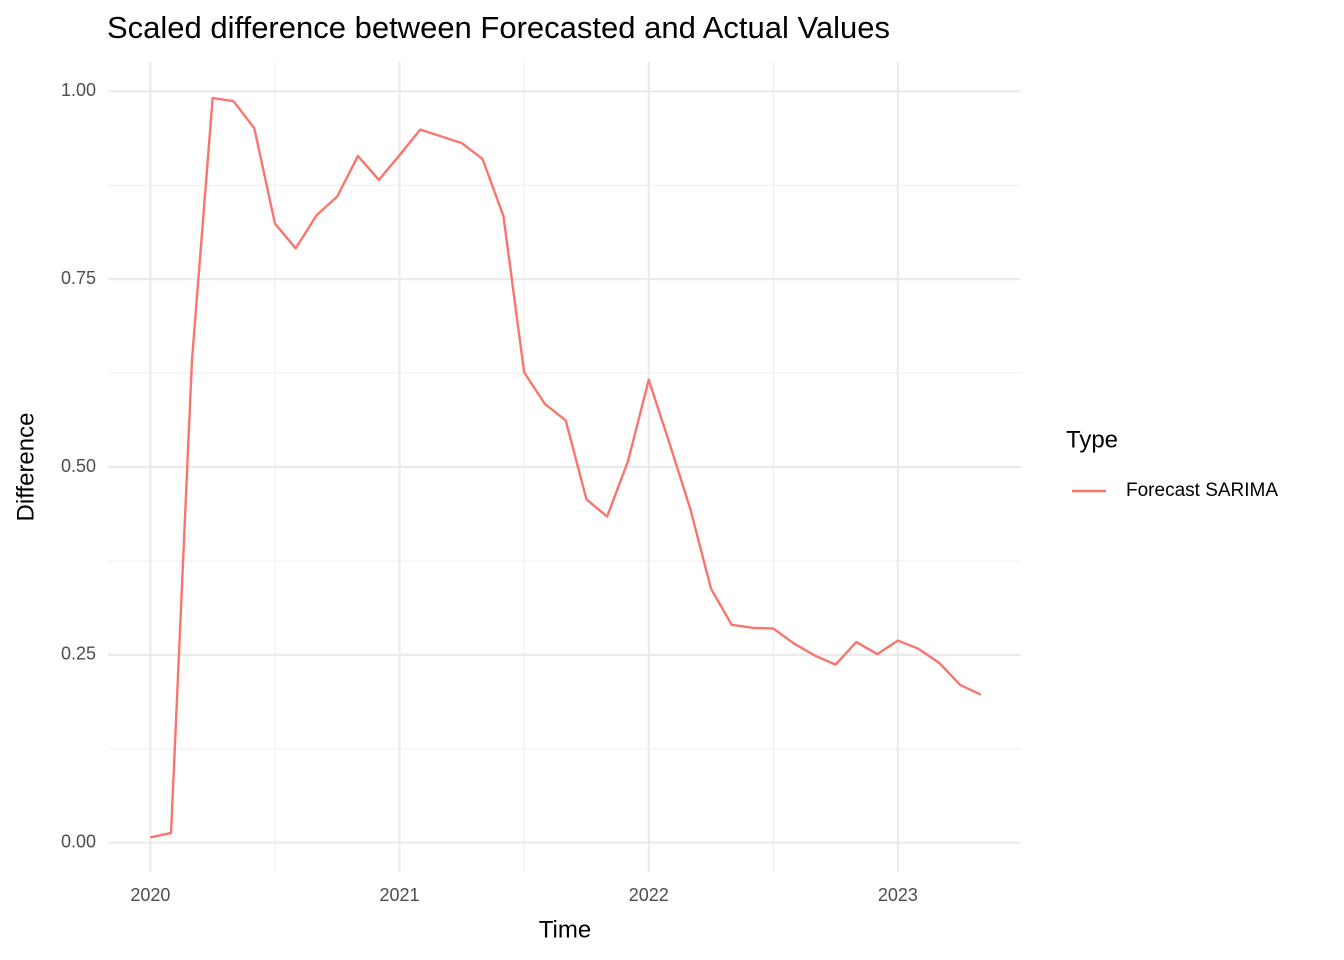 The image size is (1344, 960). Describe the element at coordinates (78, 278) in the screenshot. I see `y-tick-label: 0.75` at that location.